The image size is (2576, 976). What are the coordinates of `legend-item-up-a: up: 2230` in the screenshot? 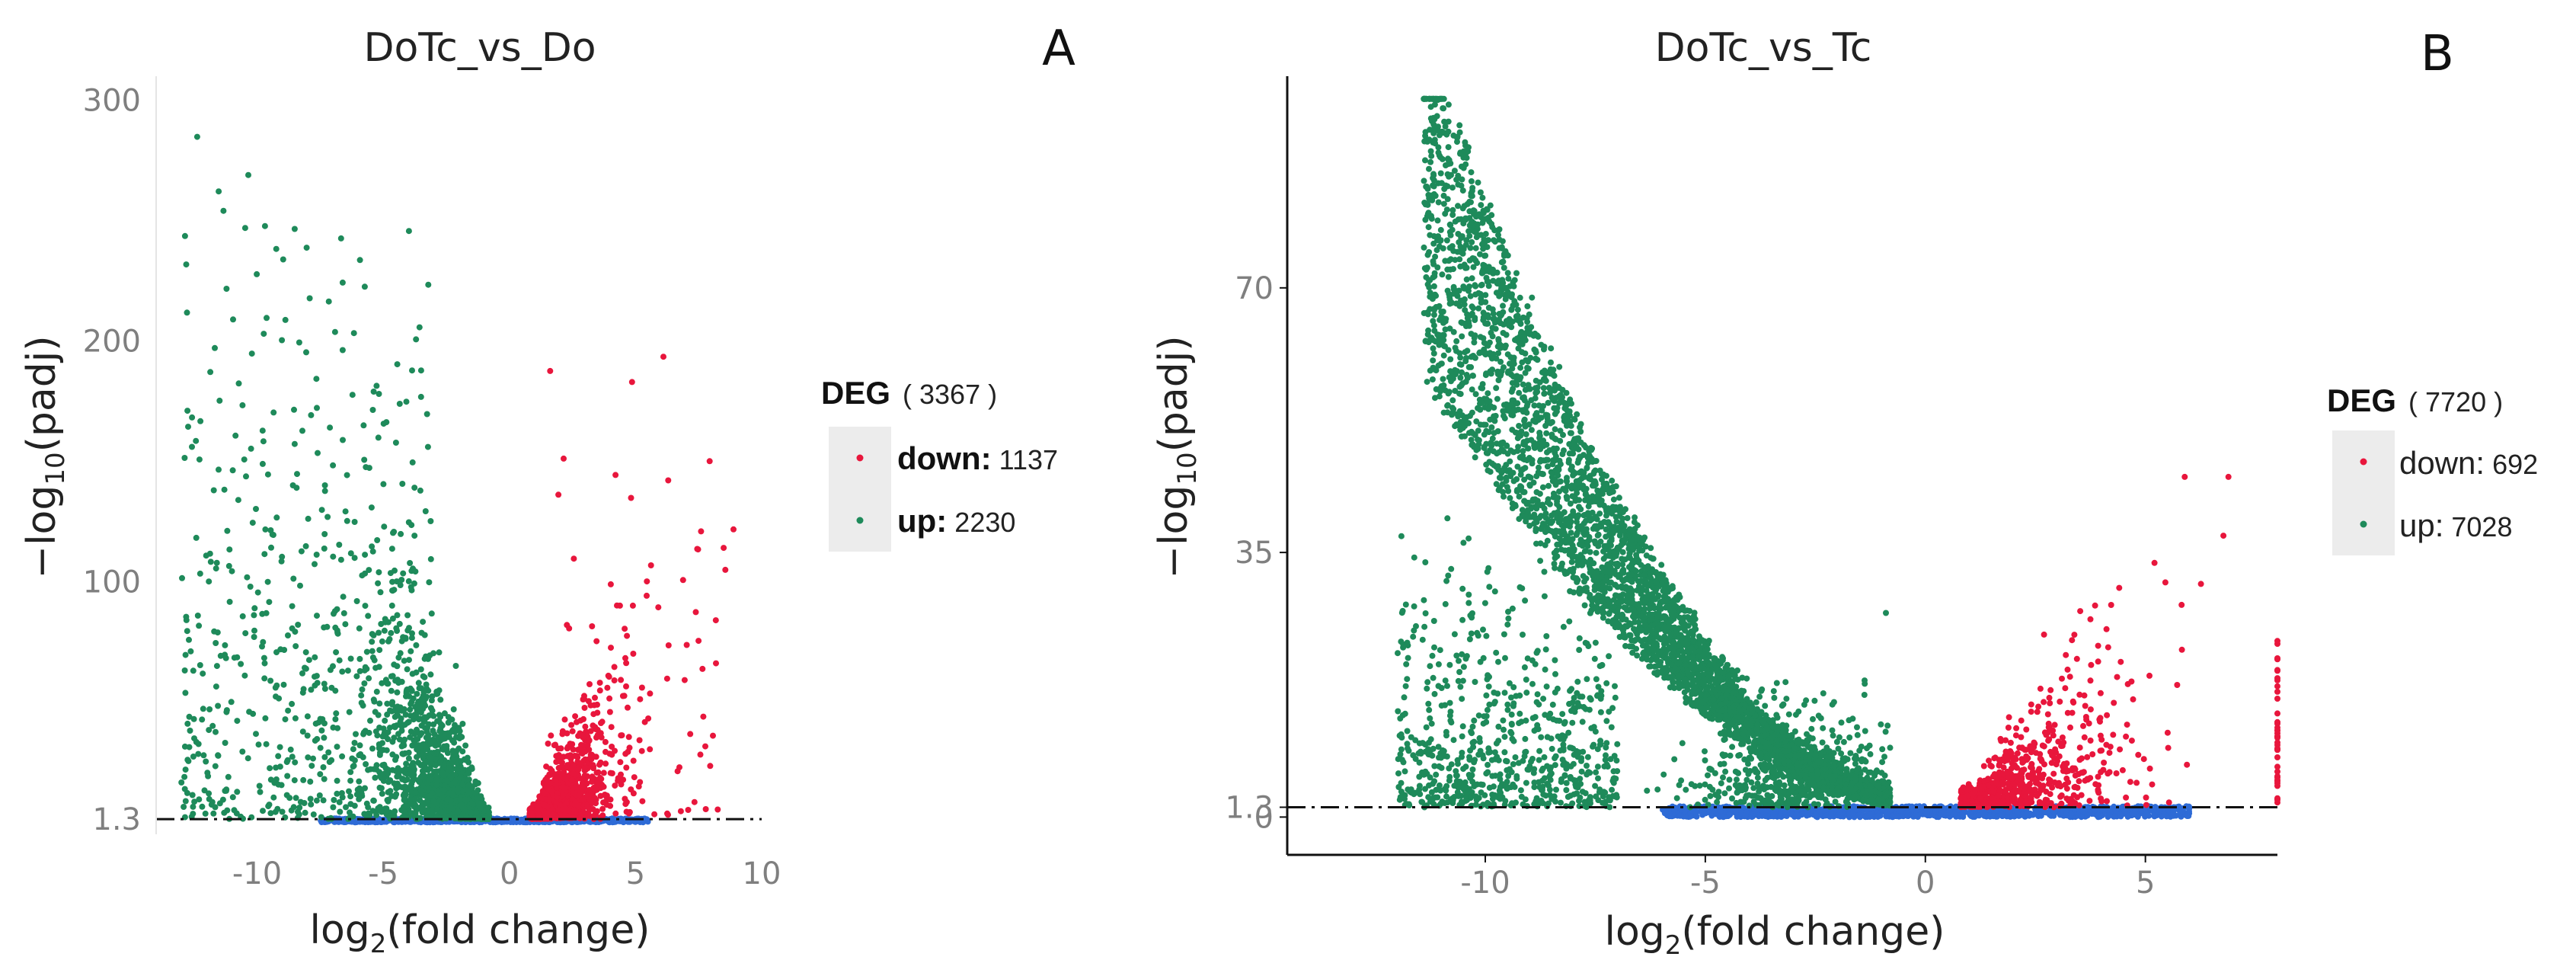 It's located at (956, 521).